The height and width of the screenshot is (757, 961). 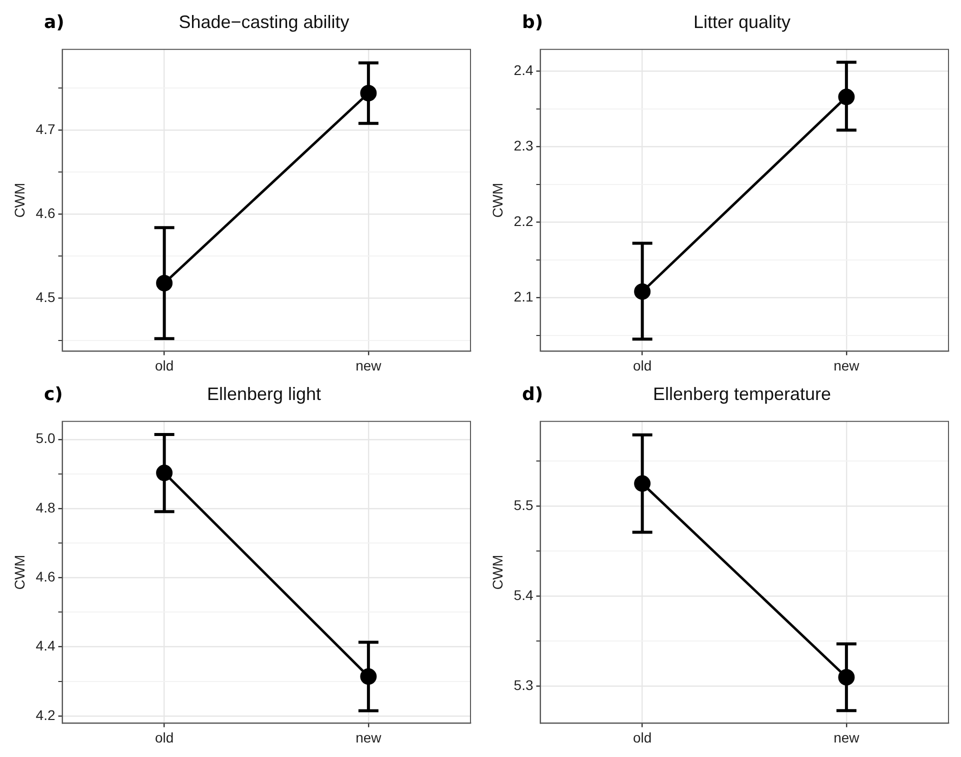 I want to click on text: d), so click(x=533, y=394).